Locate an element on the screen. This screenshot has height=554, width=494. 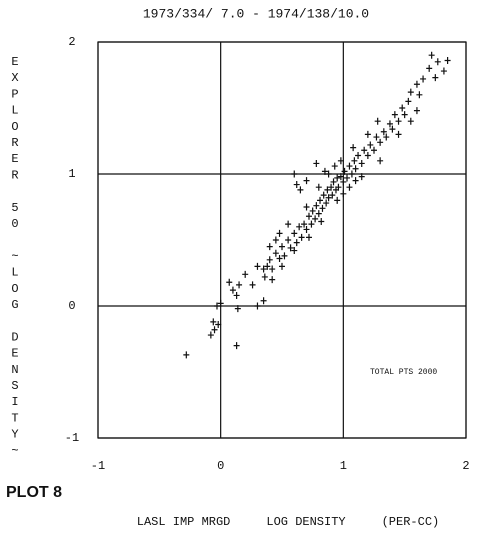
y-tick-label: 0 is located at coordinates (71, 306).